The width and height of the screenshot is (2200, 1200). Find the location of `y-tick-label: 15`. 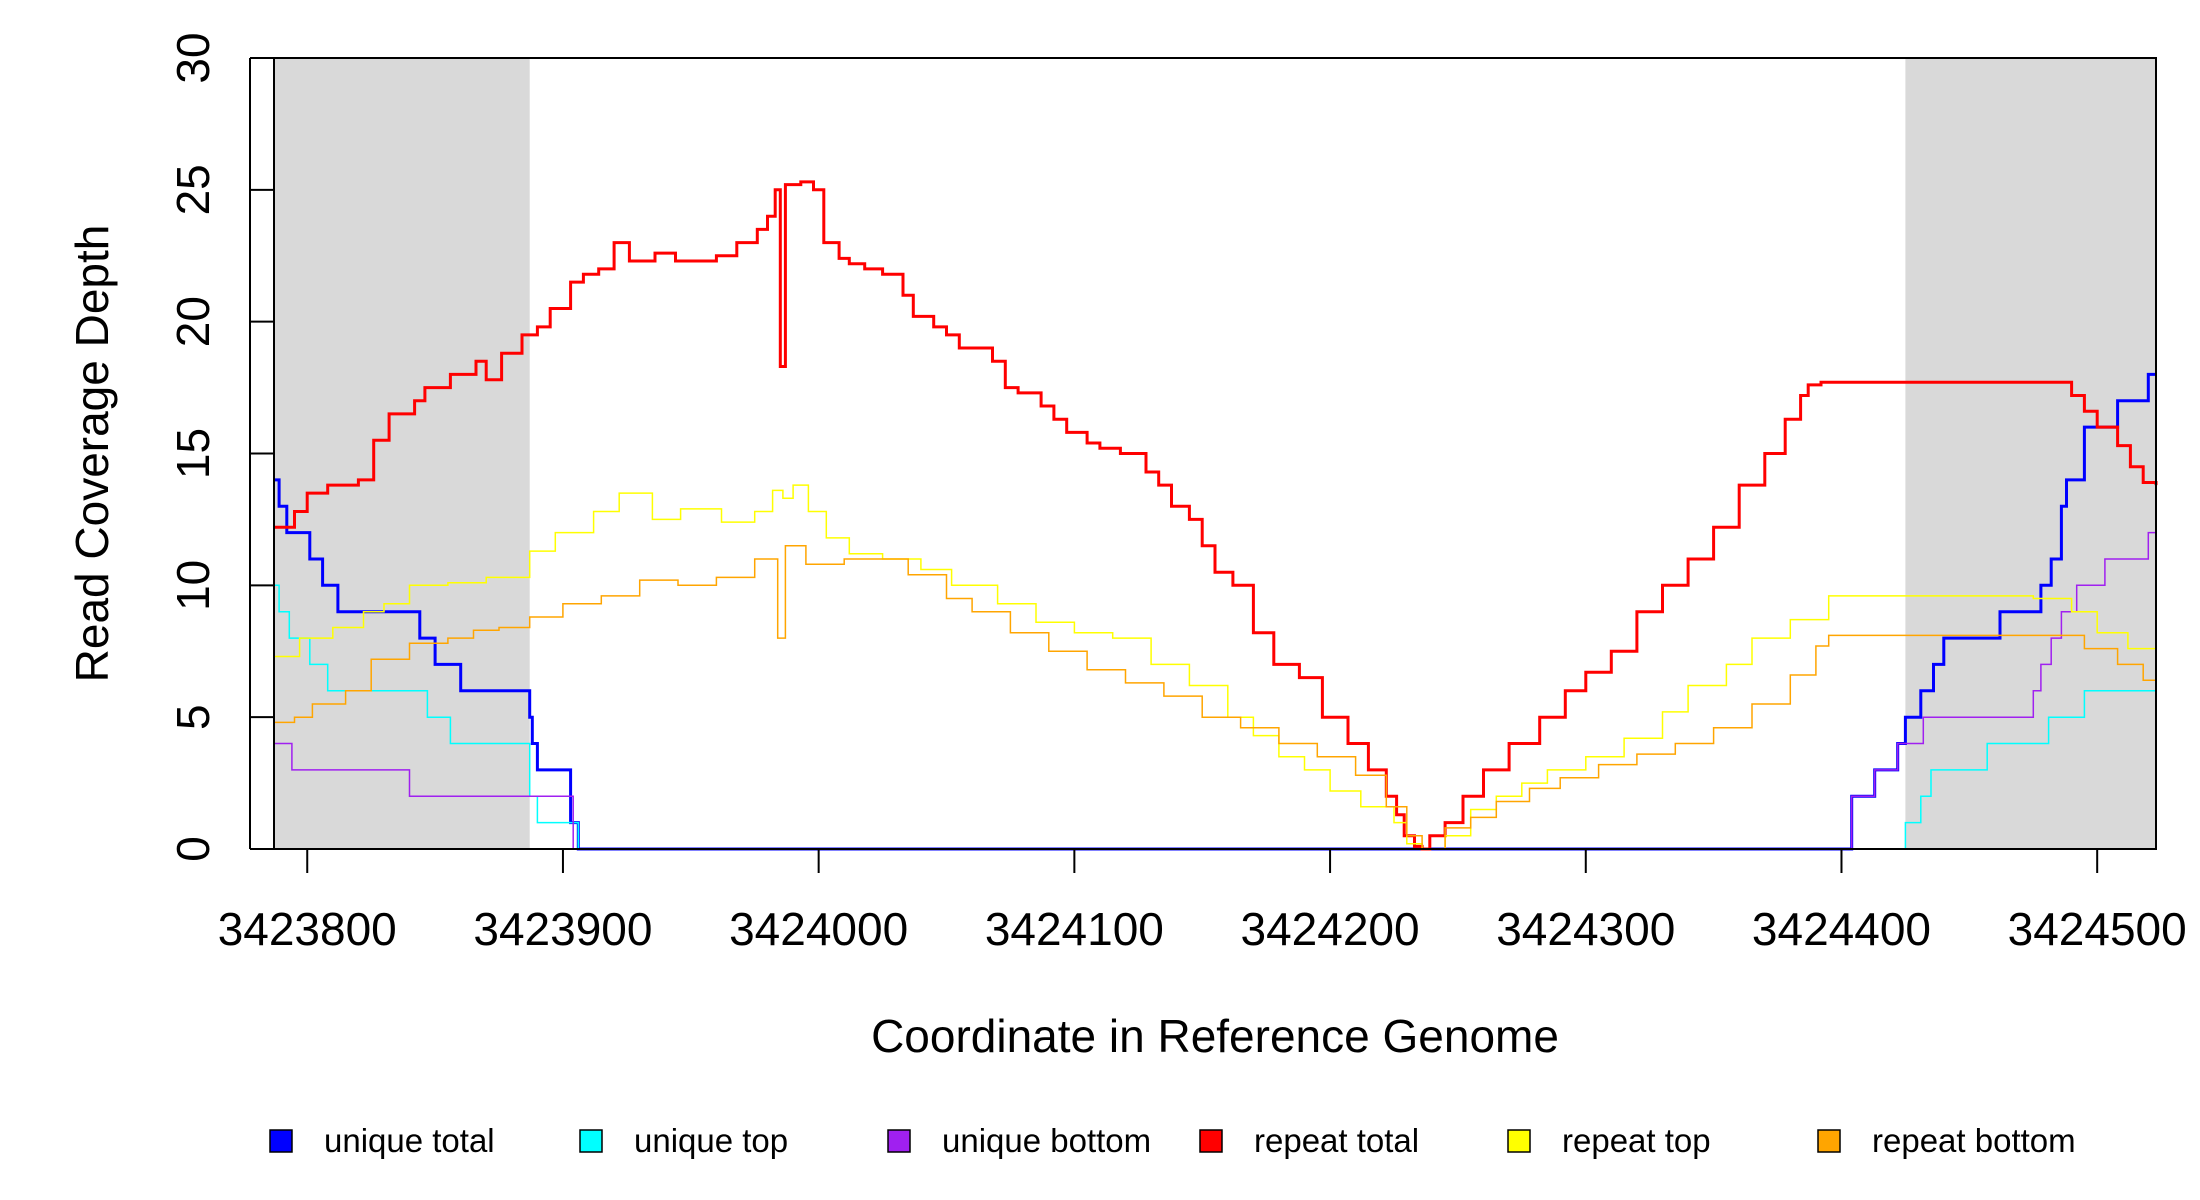

y-tick-label: 15 is located at coordinates (193, 453).